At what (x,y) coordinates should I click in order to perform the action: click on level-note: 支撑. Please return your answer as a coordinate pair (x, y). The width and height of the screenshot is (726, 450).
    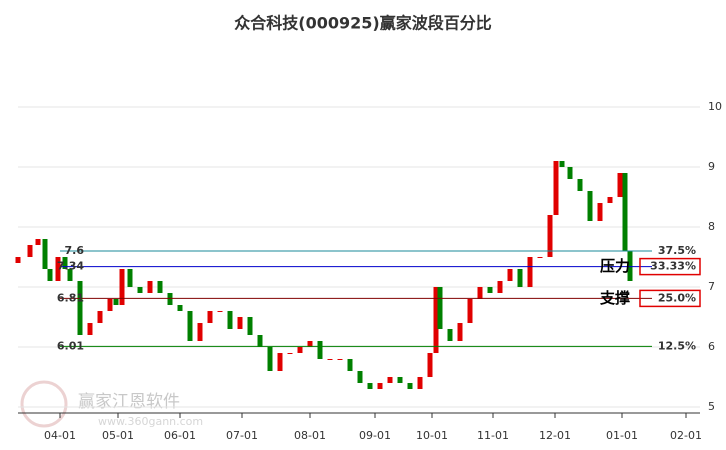
    Looking at the image, I should click on (614, 298).